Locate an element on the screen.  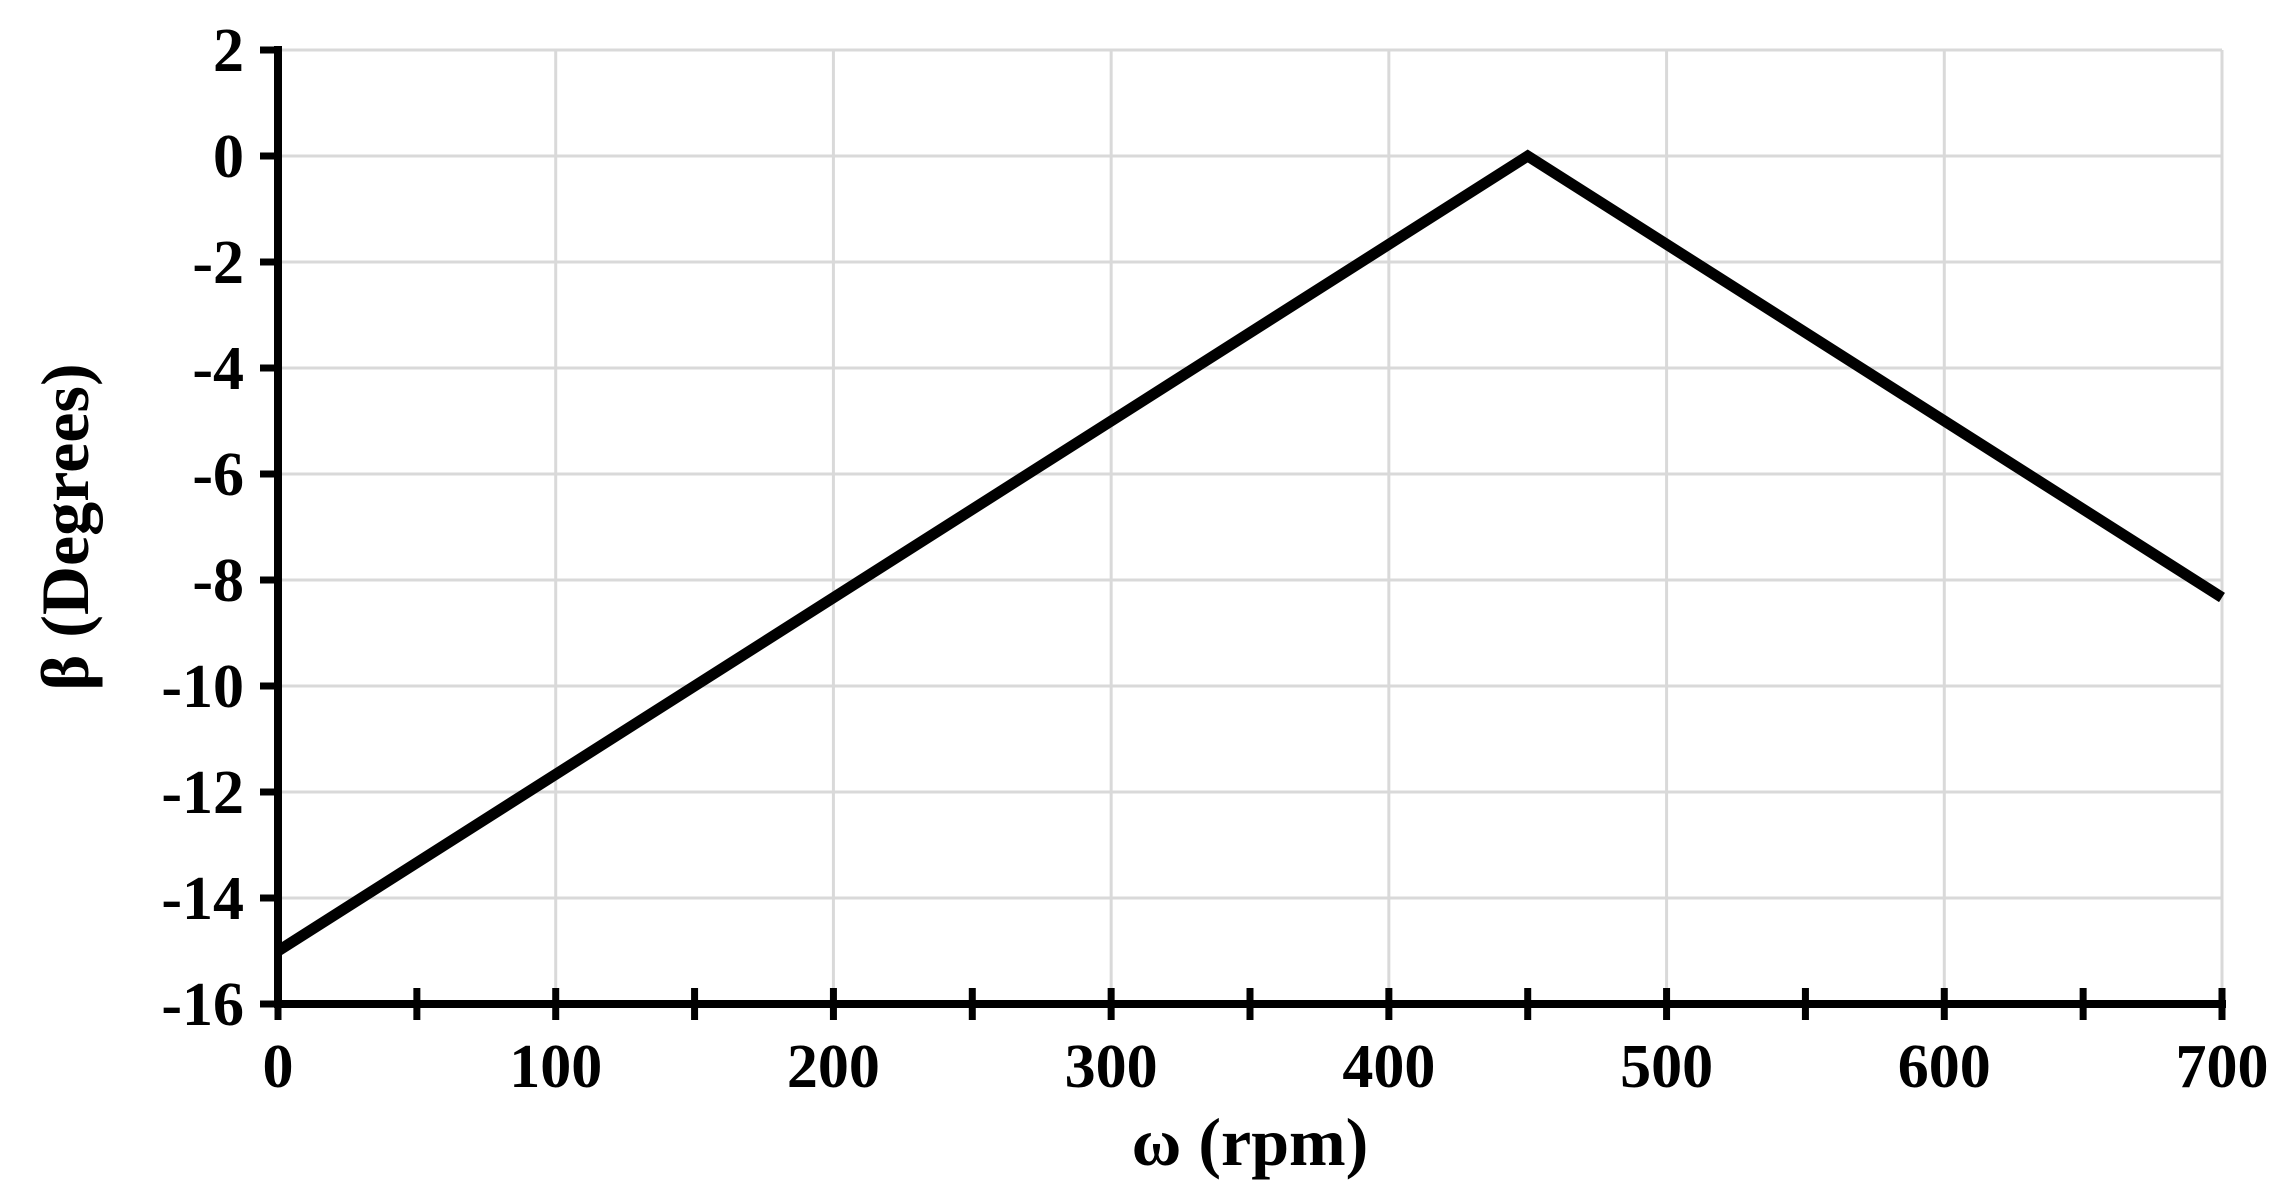
x-tick-label-500: 500 is located at coordinates (1666, 1067).